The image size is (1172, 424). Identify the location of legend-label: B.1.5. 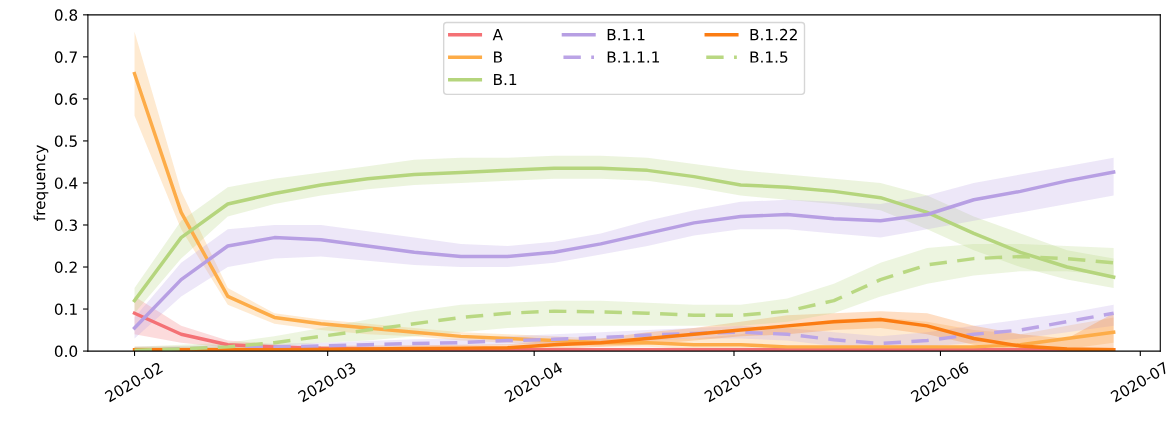
(769, 57).